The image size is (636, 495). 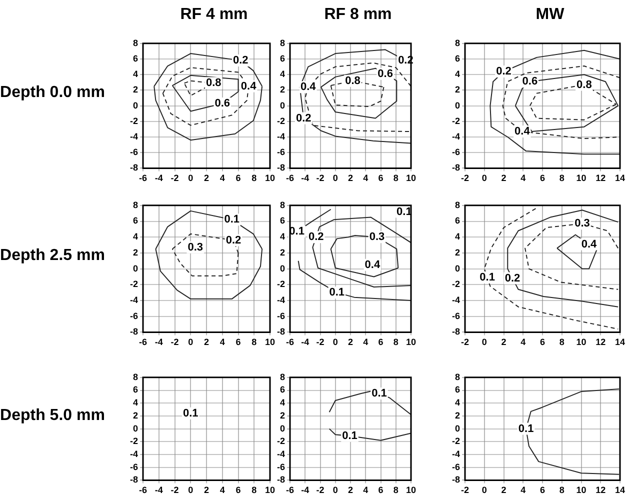 I want to click on annotation: 0.8, so click(x=214, y=83).